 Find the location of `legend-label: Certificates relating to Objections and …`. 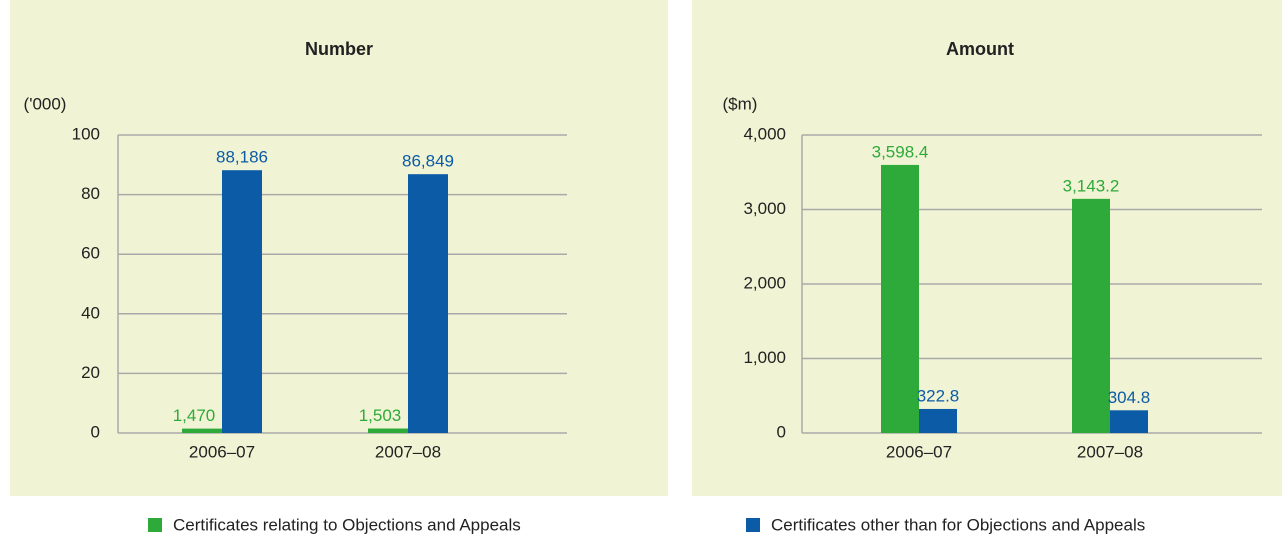

legend-label: Certificates relating to Objections and … is located at coordinates (347, 524).